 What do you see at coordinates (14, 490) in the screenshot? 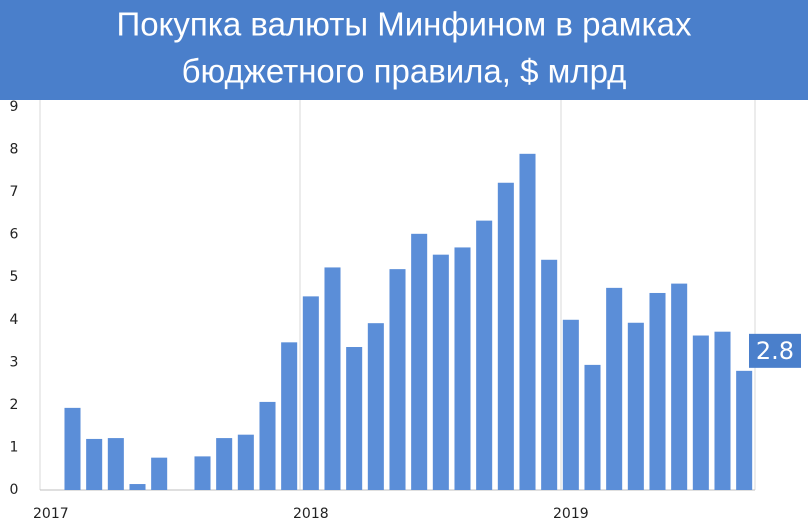
I see `y-tick-label: 0` at bounding box center [14, 490].